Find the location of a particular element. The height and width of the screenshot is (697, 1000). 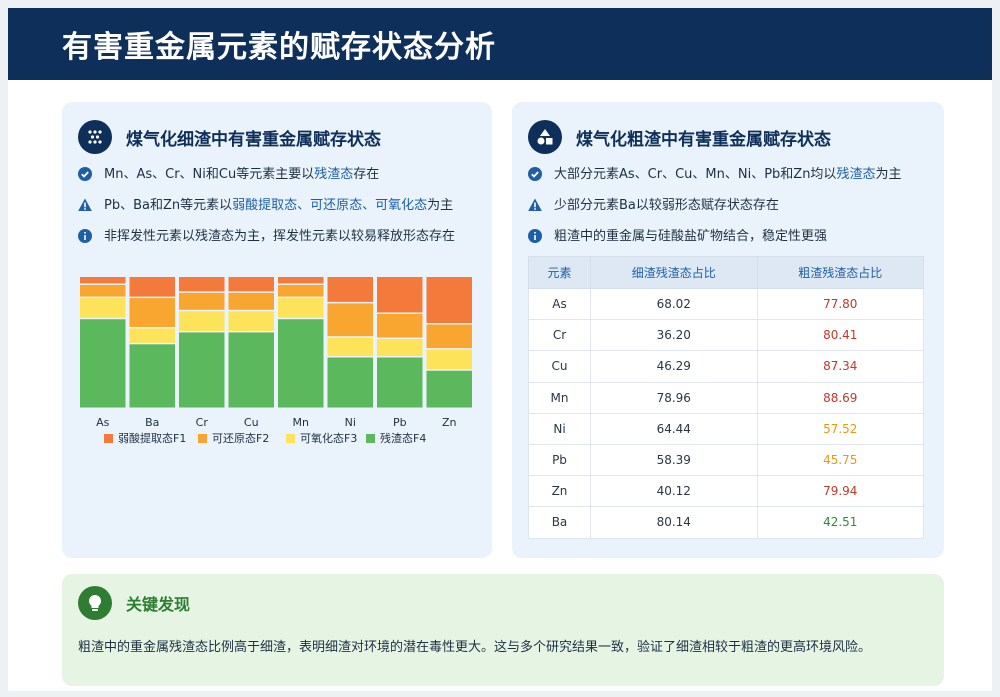

coarse-value-cell: 45.75 is located at coordinates (840, 460).